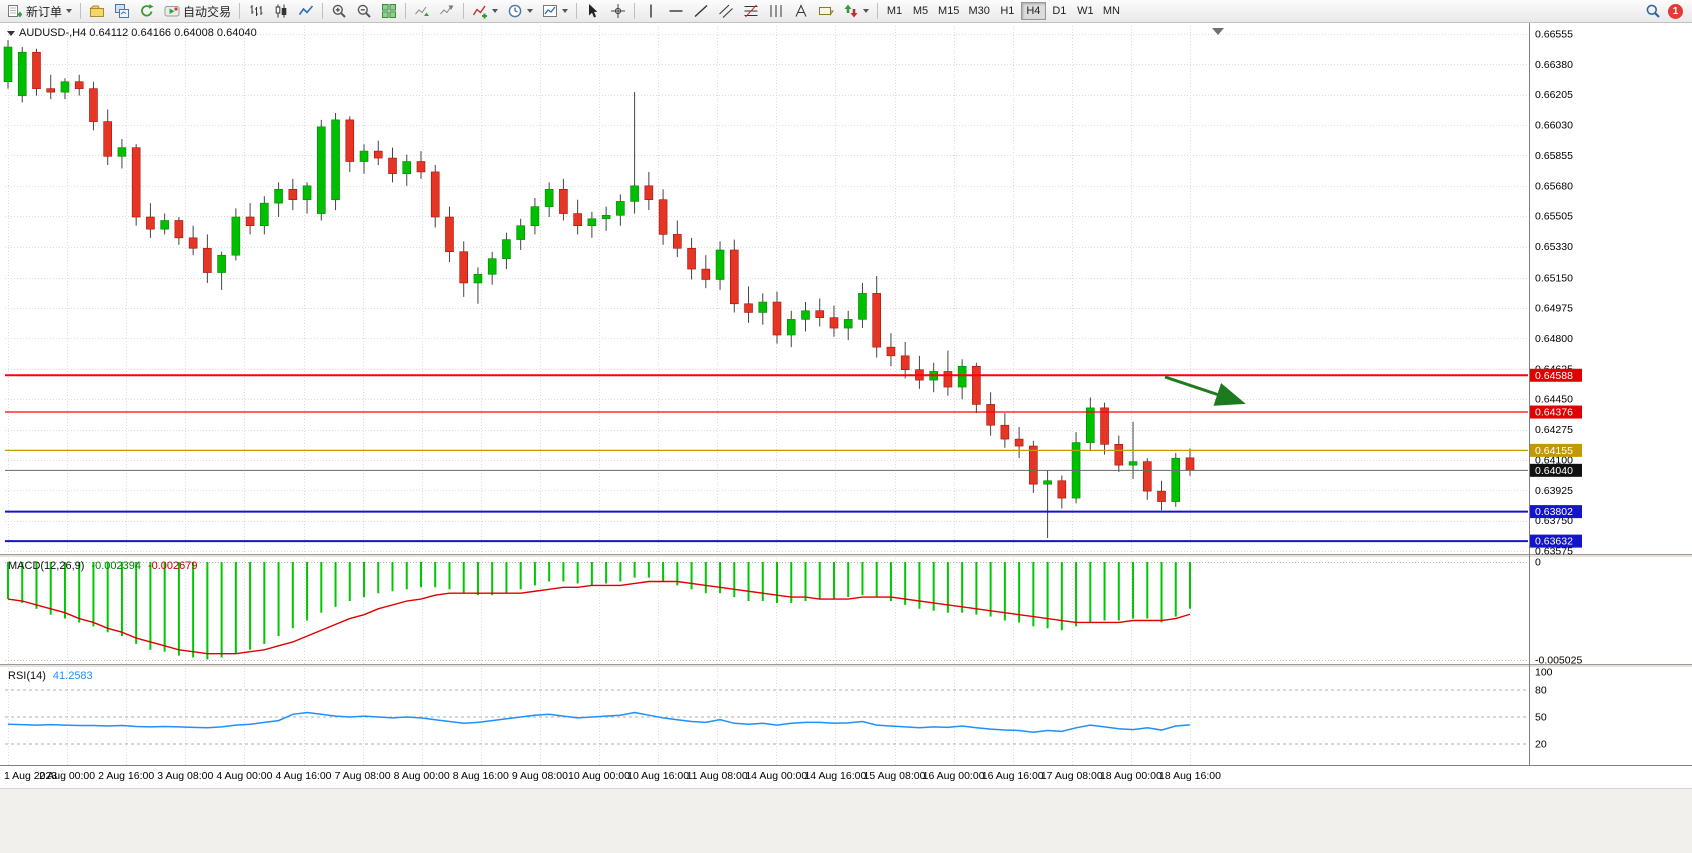  I want to click on profiles-button, so click(97, 11).